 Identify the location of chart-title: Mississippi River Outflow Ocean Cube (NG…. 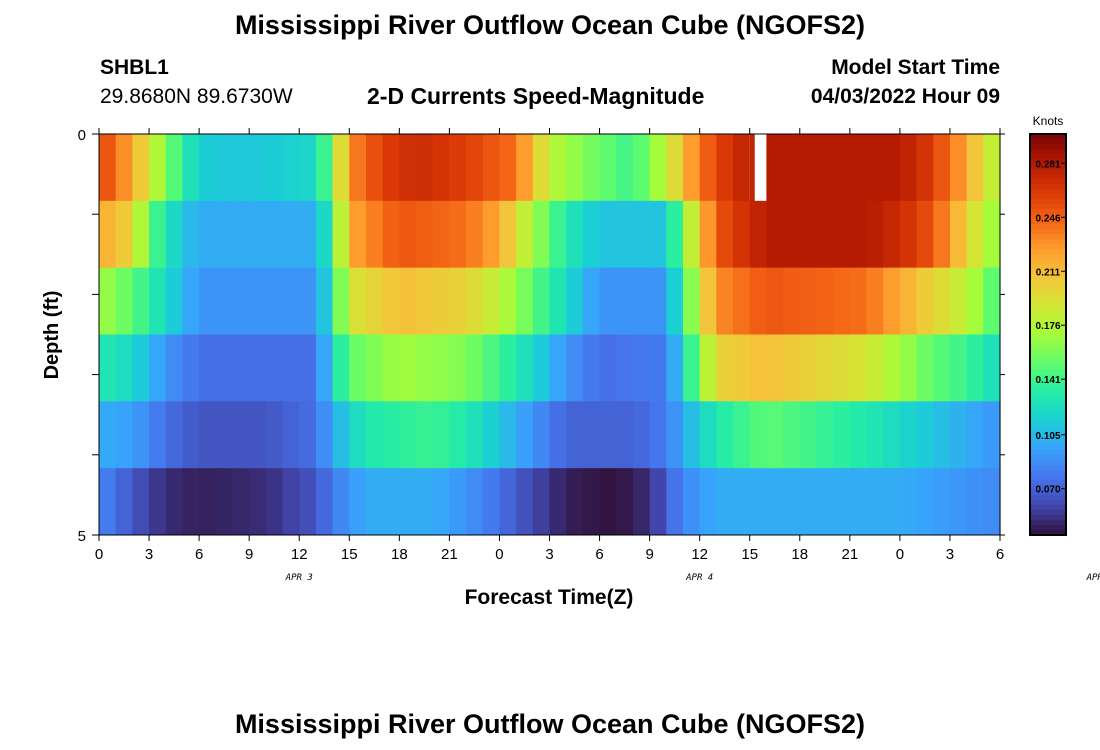
(550, 25).